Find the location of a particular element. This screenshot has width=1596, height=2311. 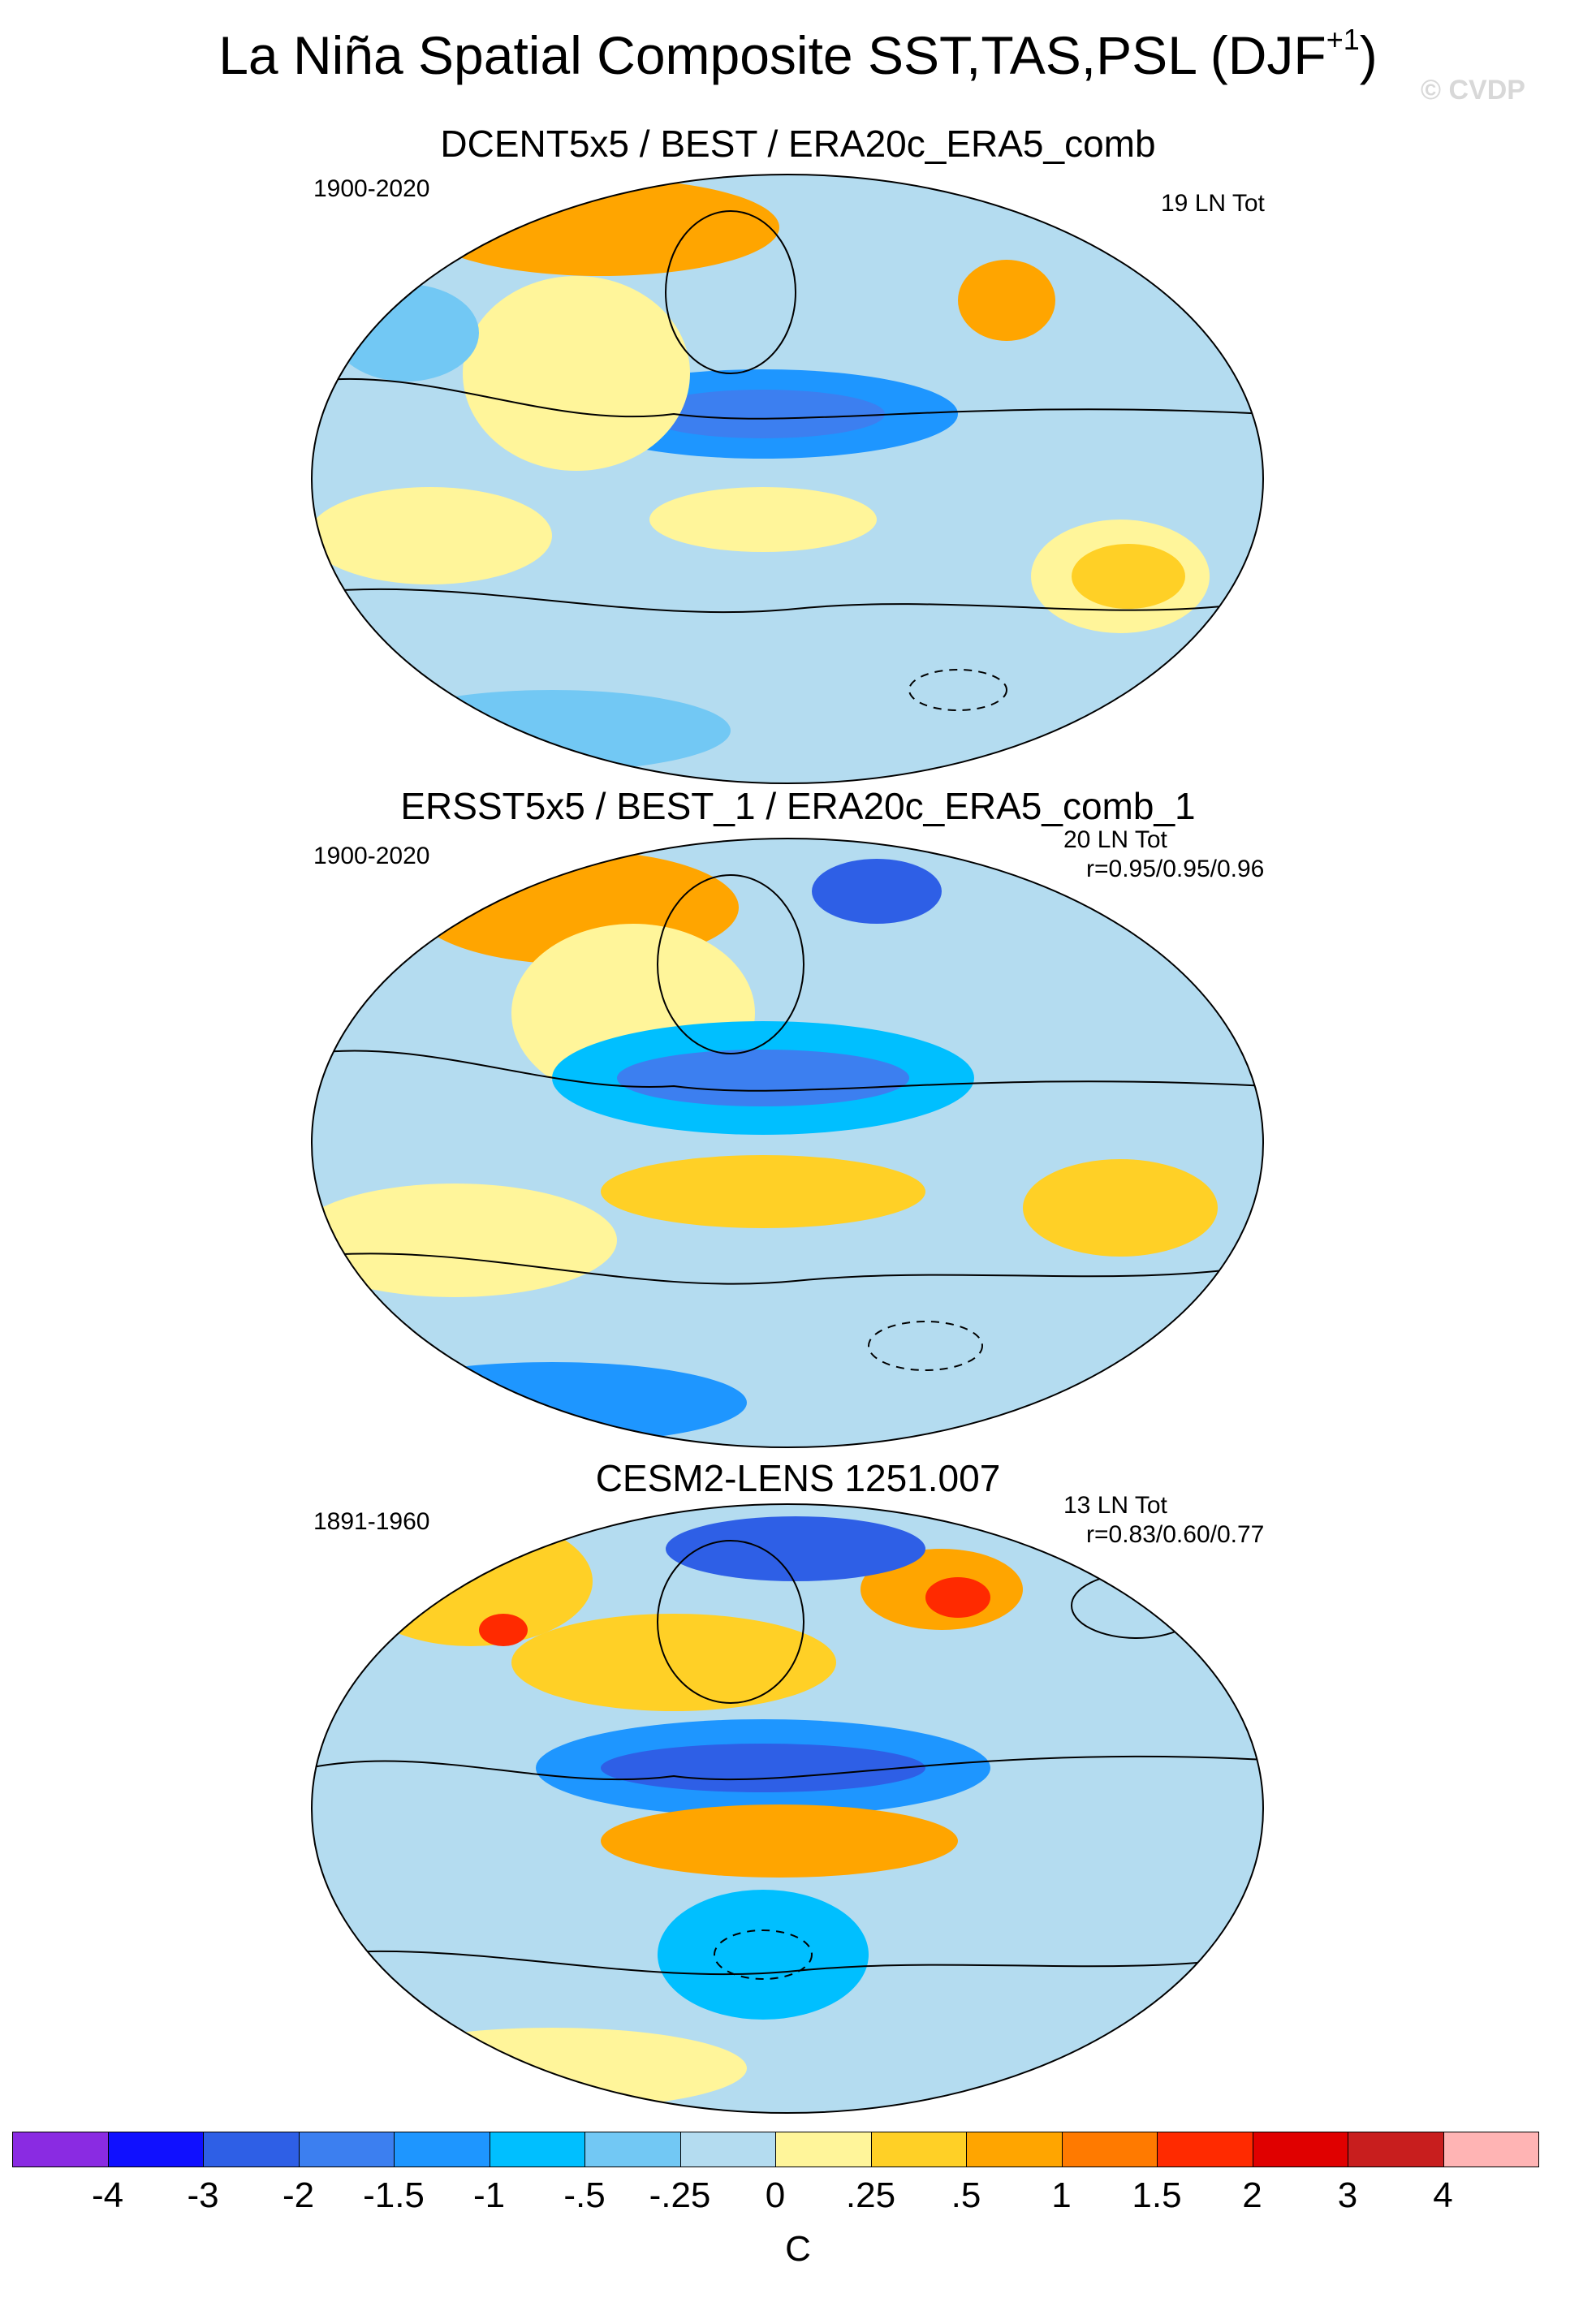

cold-anomaly-south-pacific is located at coordinates (763, 1955).